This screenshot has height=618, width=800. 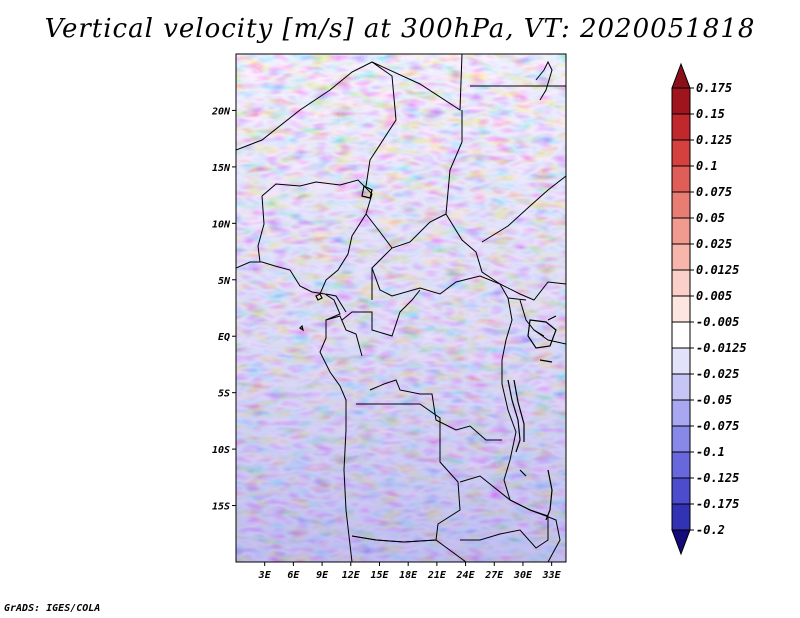 What do you see at coordinates (710, 218) in the screenshot?
I see `colorbar-label: 0.05` at bounding box center [710, 218].